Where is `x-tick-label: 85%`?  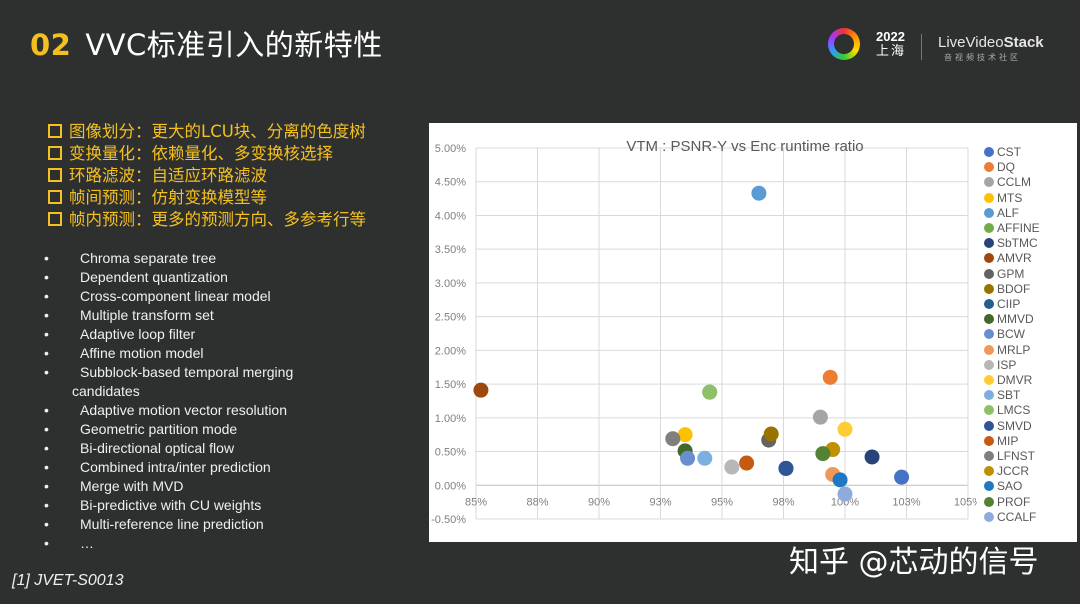 x-tick-label: 85% is located at coordinates (476, 502).